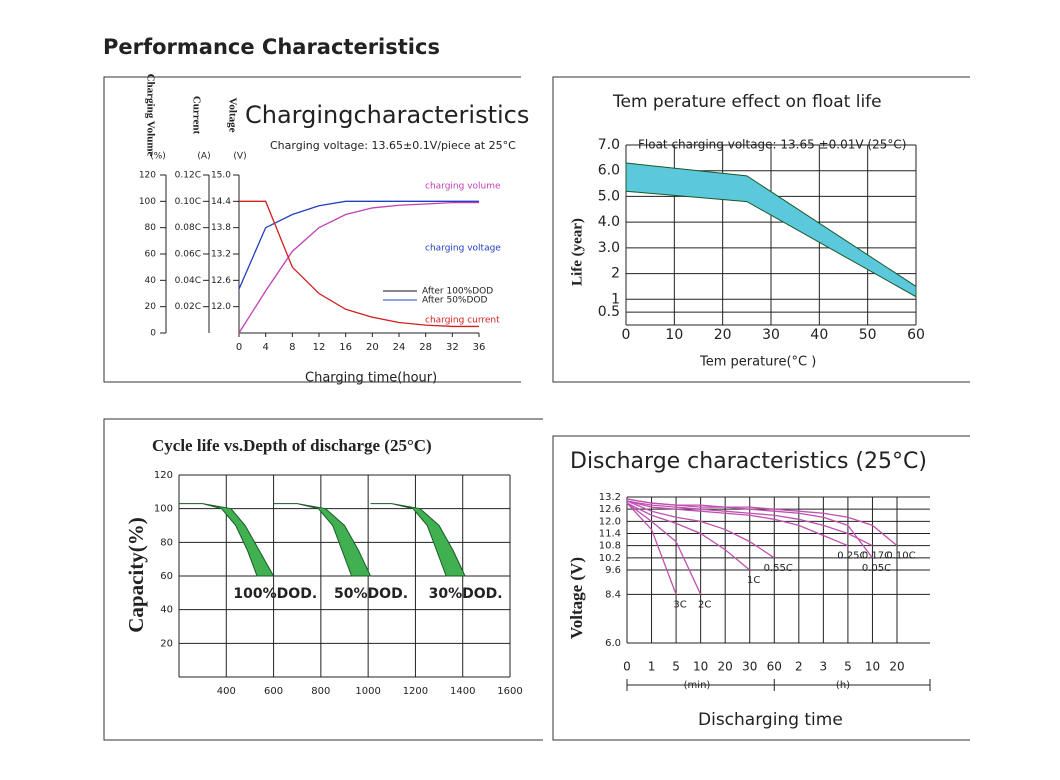 The image size is (1060, 780). I want to click on series-label: 3C, so click(679, 604).